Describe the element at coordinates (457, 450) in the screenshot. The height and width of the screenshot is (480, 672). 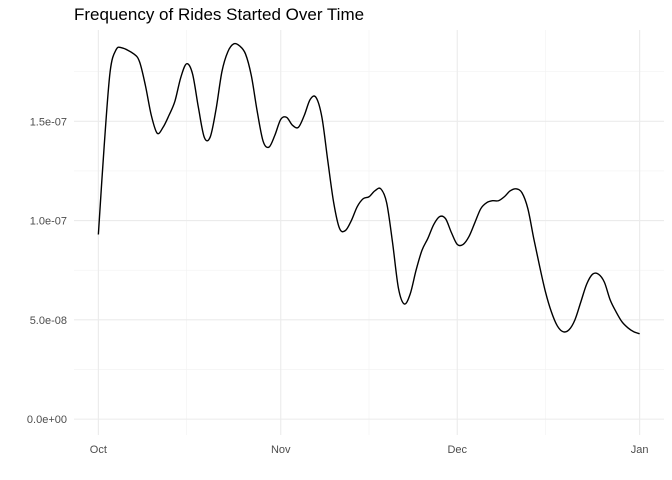
I see `x-tick-label-2: Dec` at that location.